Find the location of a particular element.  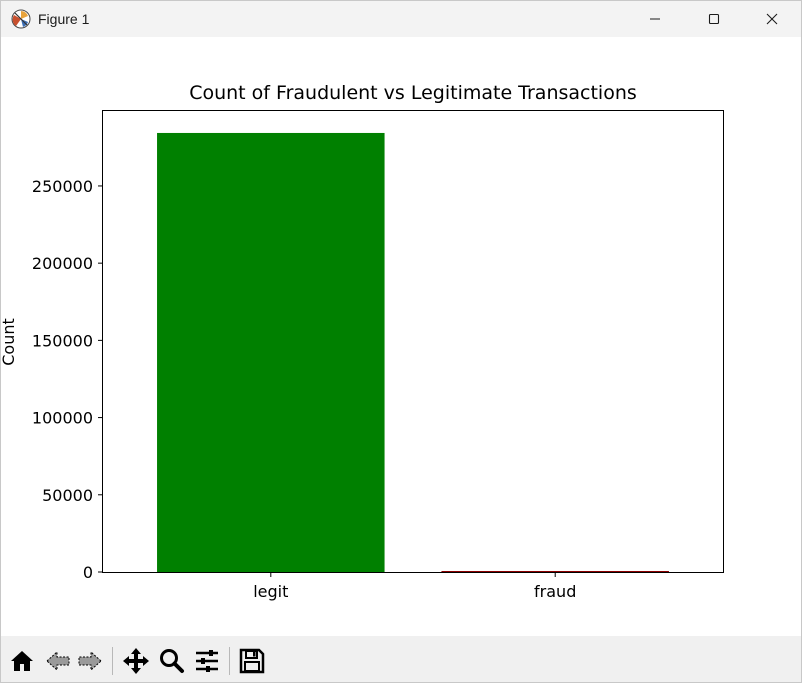

y-tick-label: 50000 is located at coordinates (67, 495).